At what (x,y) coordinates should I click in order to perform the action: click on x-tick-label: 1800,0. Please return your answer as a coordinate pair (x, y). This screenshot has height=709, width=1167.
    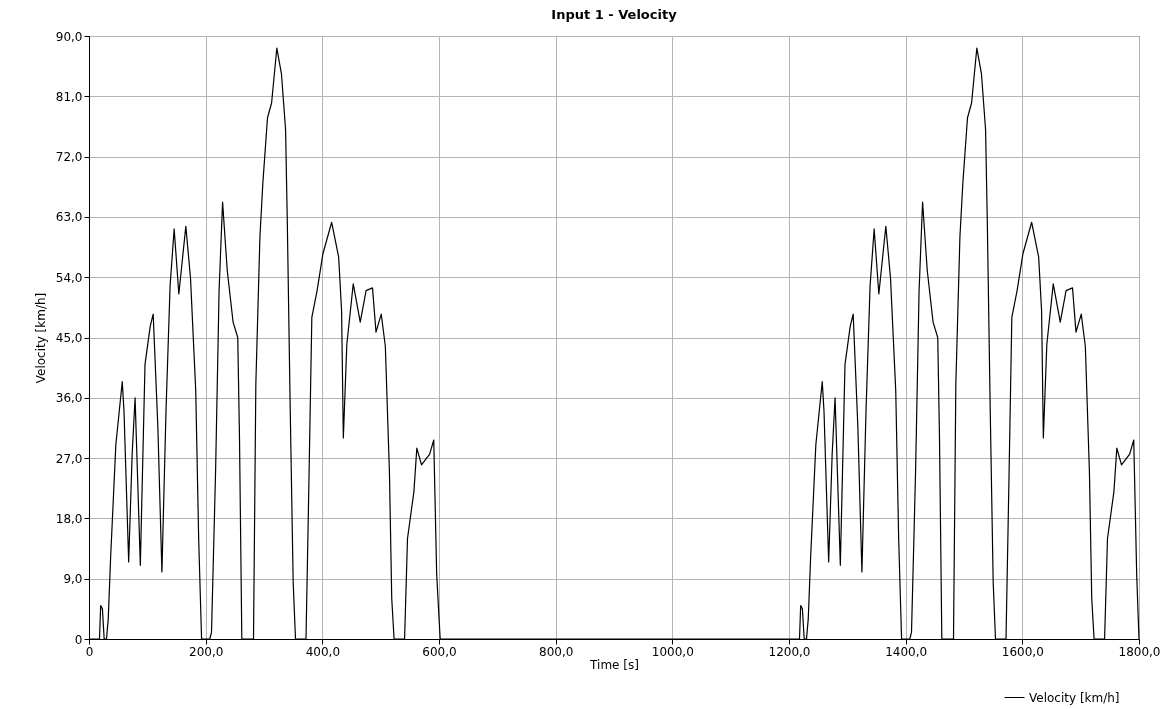
    Looking at the image, I should click on (1139, 651).